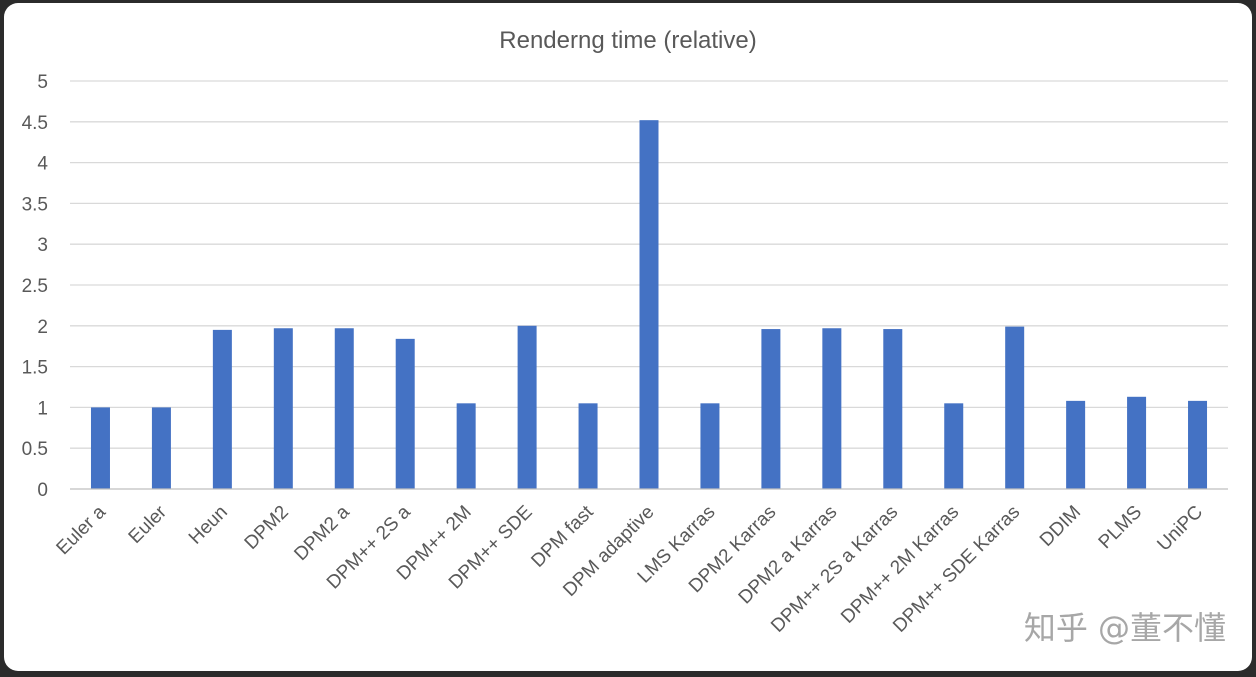  What do you see at coordinates (42, 490) in the screenshot?
I see `y-tick-label: 0` at bounding box center [42, 490].